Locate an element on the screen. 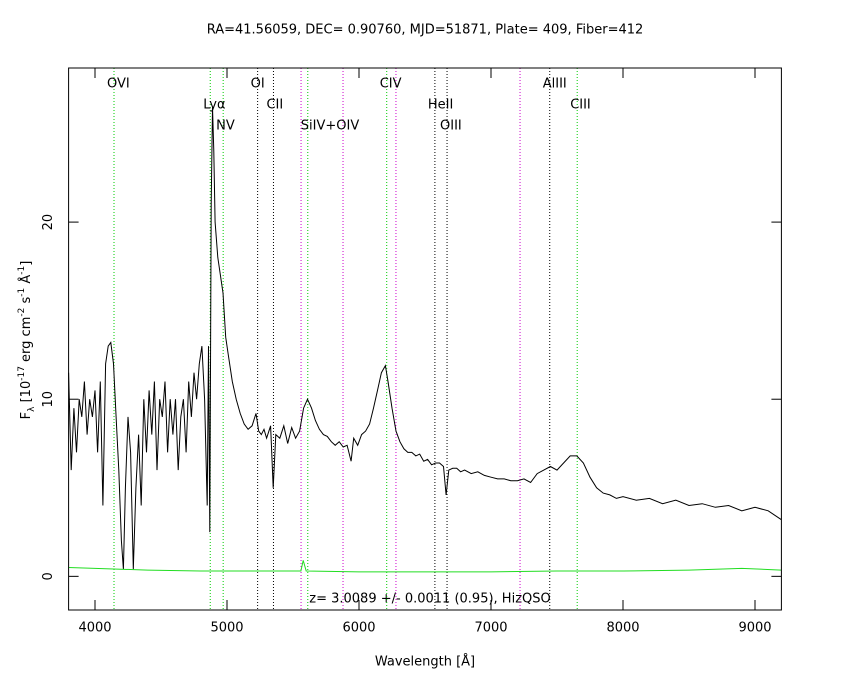 The width and height of the screenshot is (850, 680). y-tick-label: 20 is located at coordinates (48, 222).